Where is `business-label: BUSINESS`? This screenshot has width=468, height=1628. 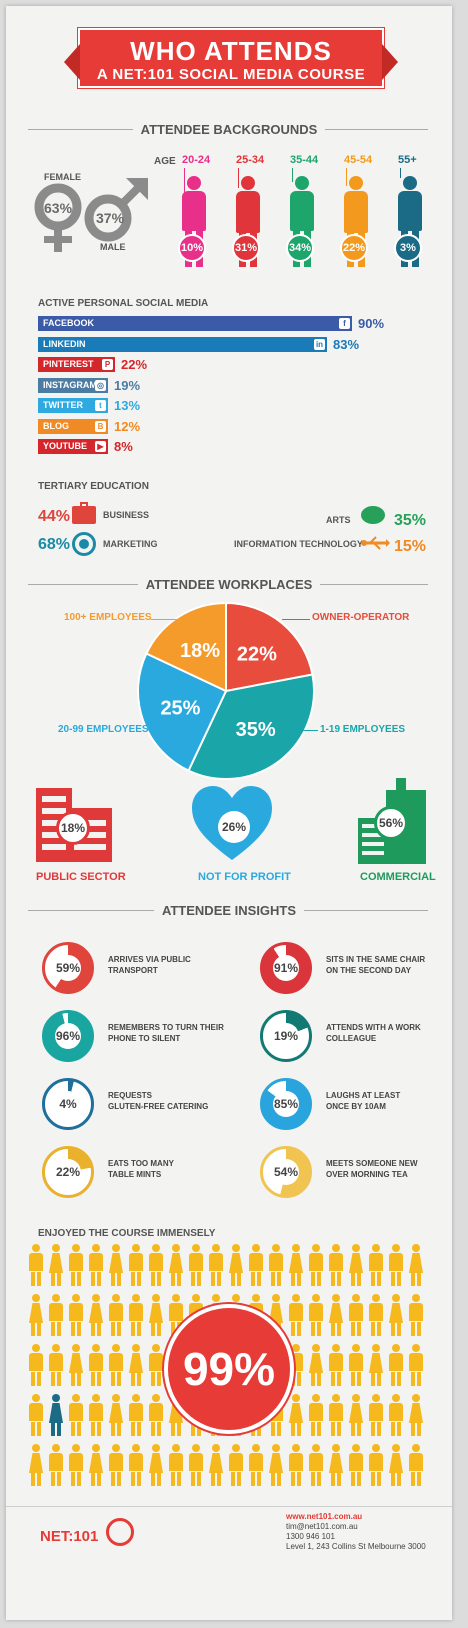
business-label: BUSINESS is located at coordinates (126, 515).